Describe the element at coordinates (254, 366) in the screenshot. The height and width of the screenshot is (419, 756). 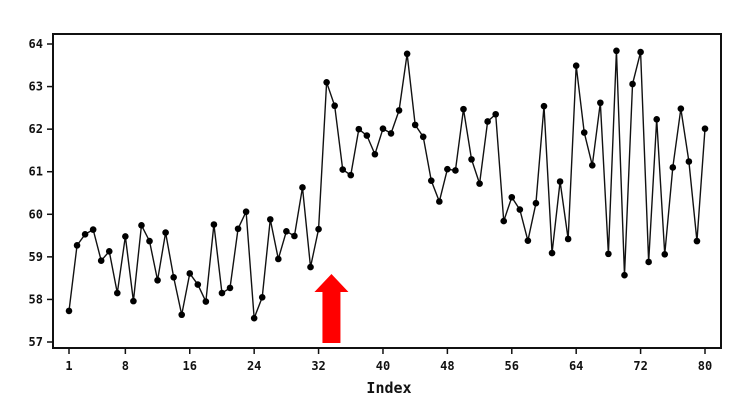
I see `x-tick-label: 24` at that location.